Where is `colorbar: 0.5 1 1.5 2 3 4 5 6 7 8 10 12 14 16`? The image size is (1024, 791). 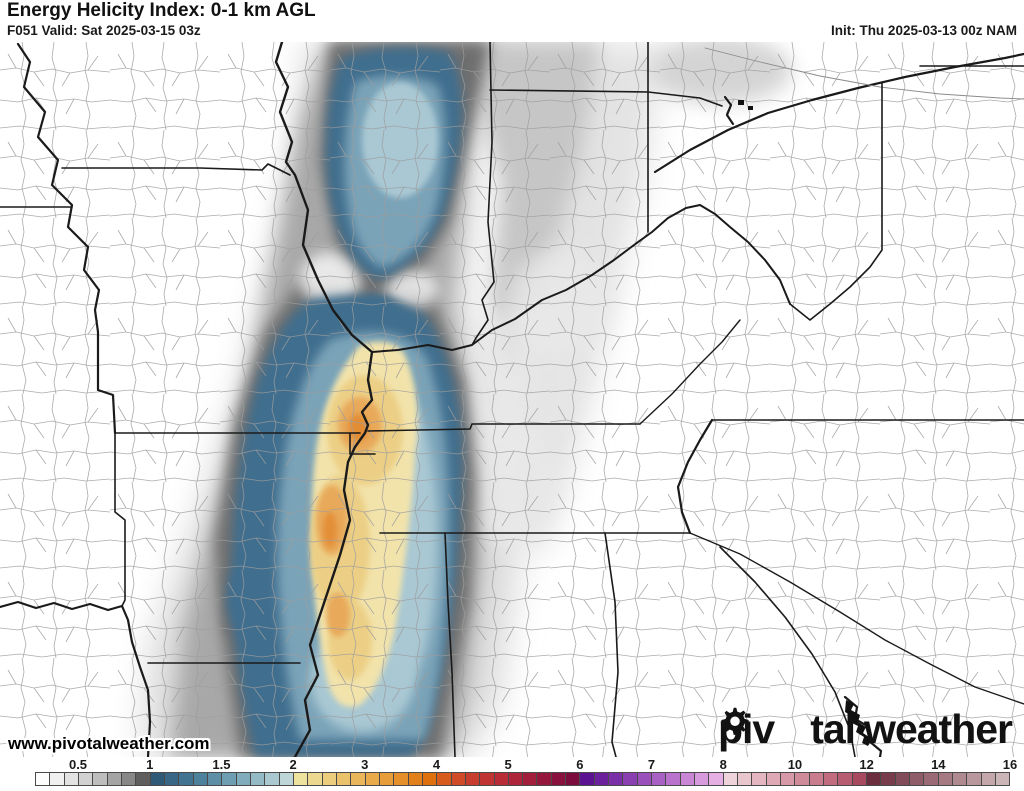
colorbar: 0.5 1 1.5 2 3 4 5 6 7 8 10 12 14 16 is located at coordinates (512, 774).